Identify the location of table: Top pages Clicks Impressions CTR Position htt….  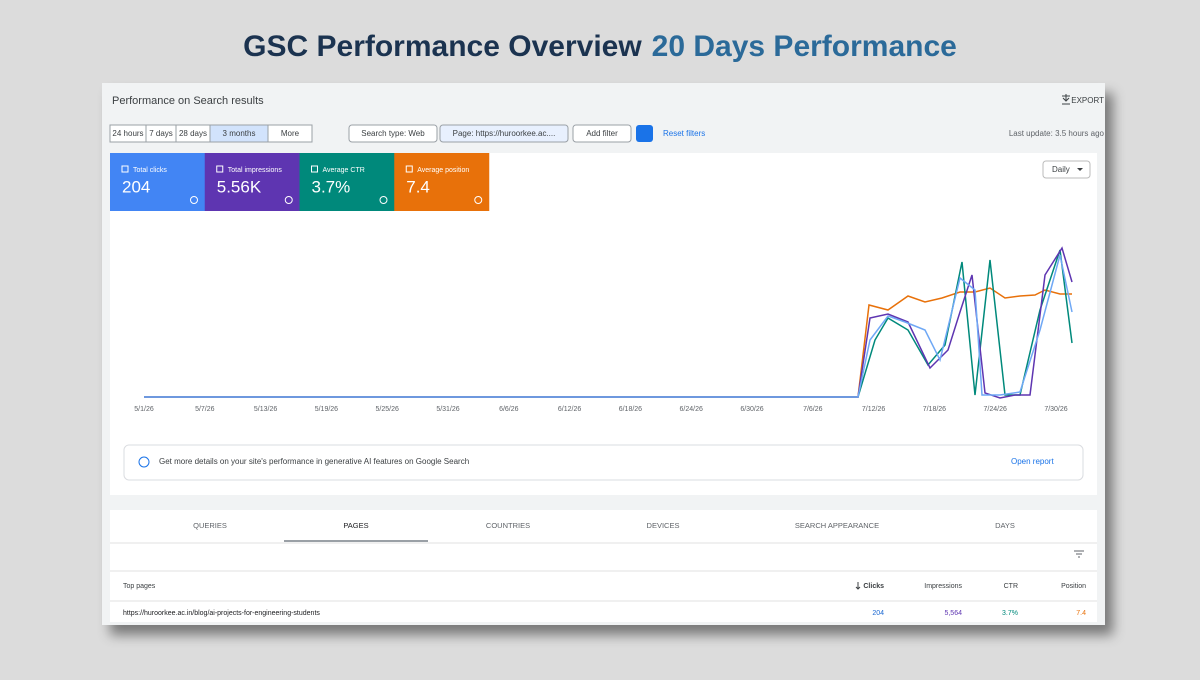
(604, 599).